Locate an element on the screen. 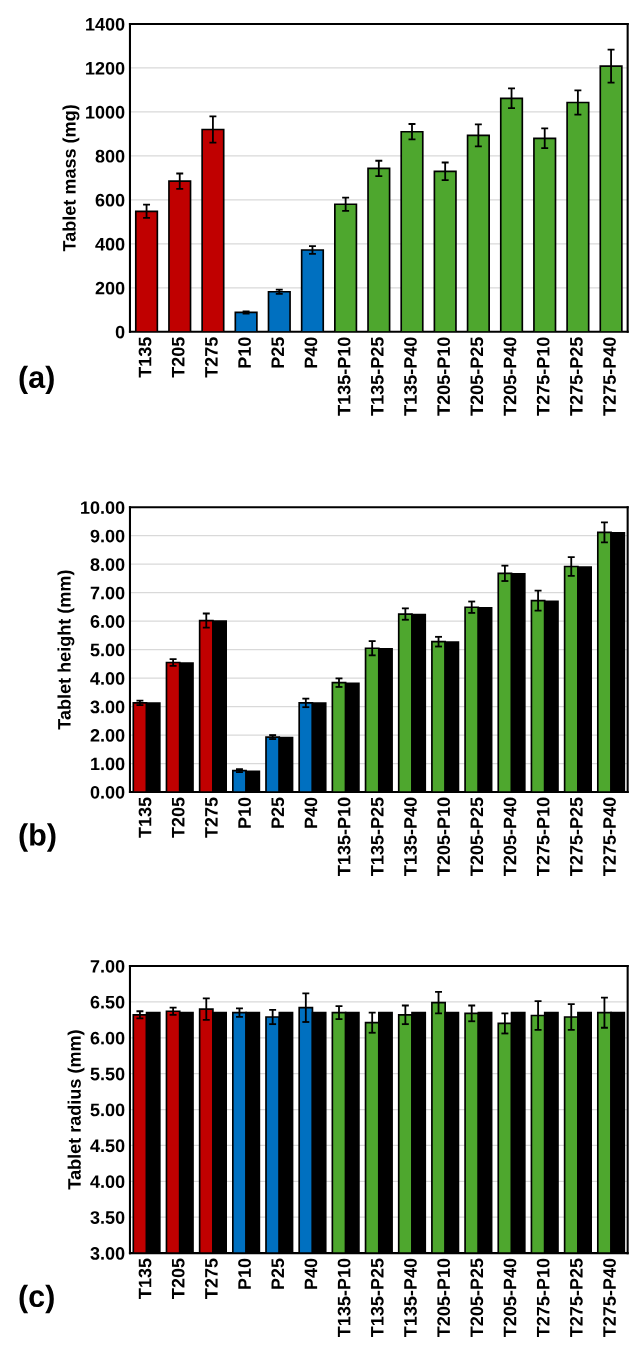 This screenshot has width=634, height=1371. y-tick-label: 1200 is located at coordinates (105, 68).